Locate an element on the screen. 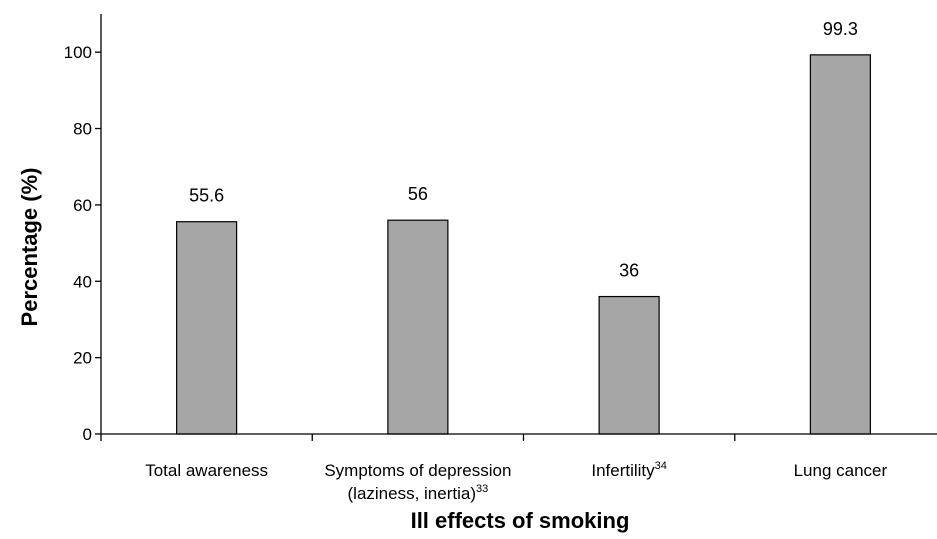 The width and height of the screenshot is (937, 539). y-tick-label-60: 60 is located at coordinates (82, 205).